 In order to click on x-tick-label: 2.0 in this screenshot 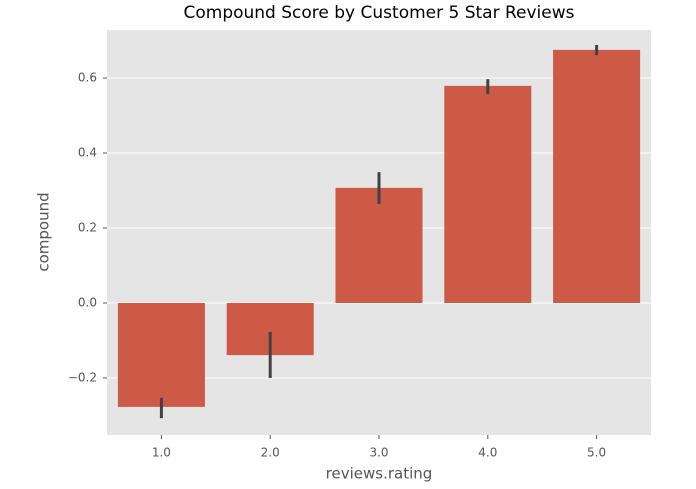, I will do `click(270, 453)`.